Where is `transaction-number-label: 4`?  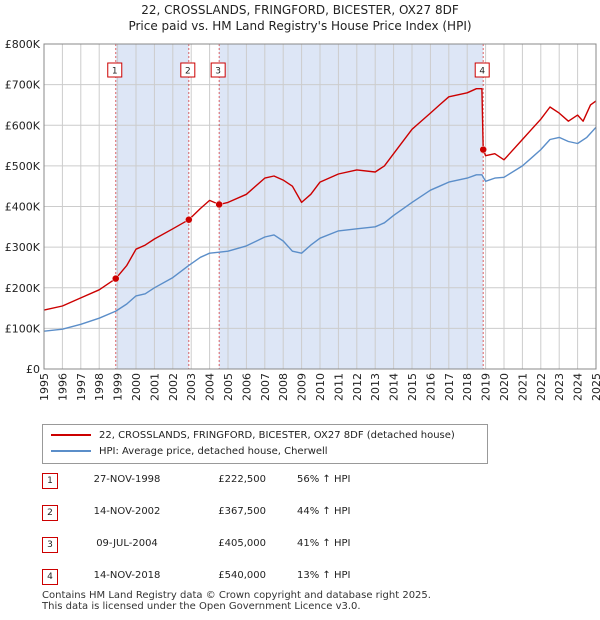
transaction-number-label: 4 is located at coordinates (482, 72).